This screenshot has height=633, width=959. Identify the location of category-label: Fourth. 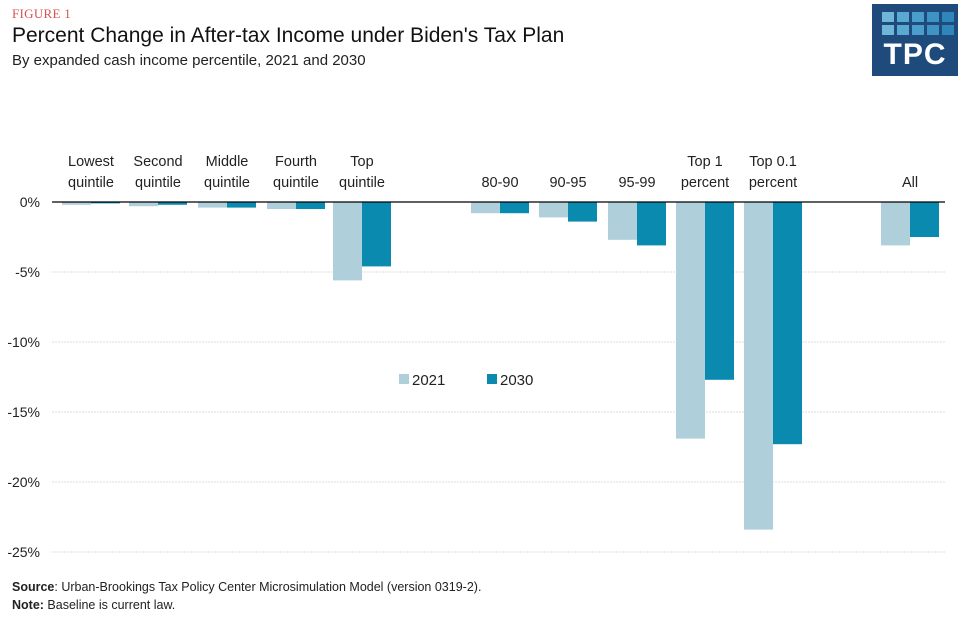
(296, 162).